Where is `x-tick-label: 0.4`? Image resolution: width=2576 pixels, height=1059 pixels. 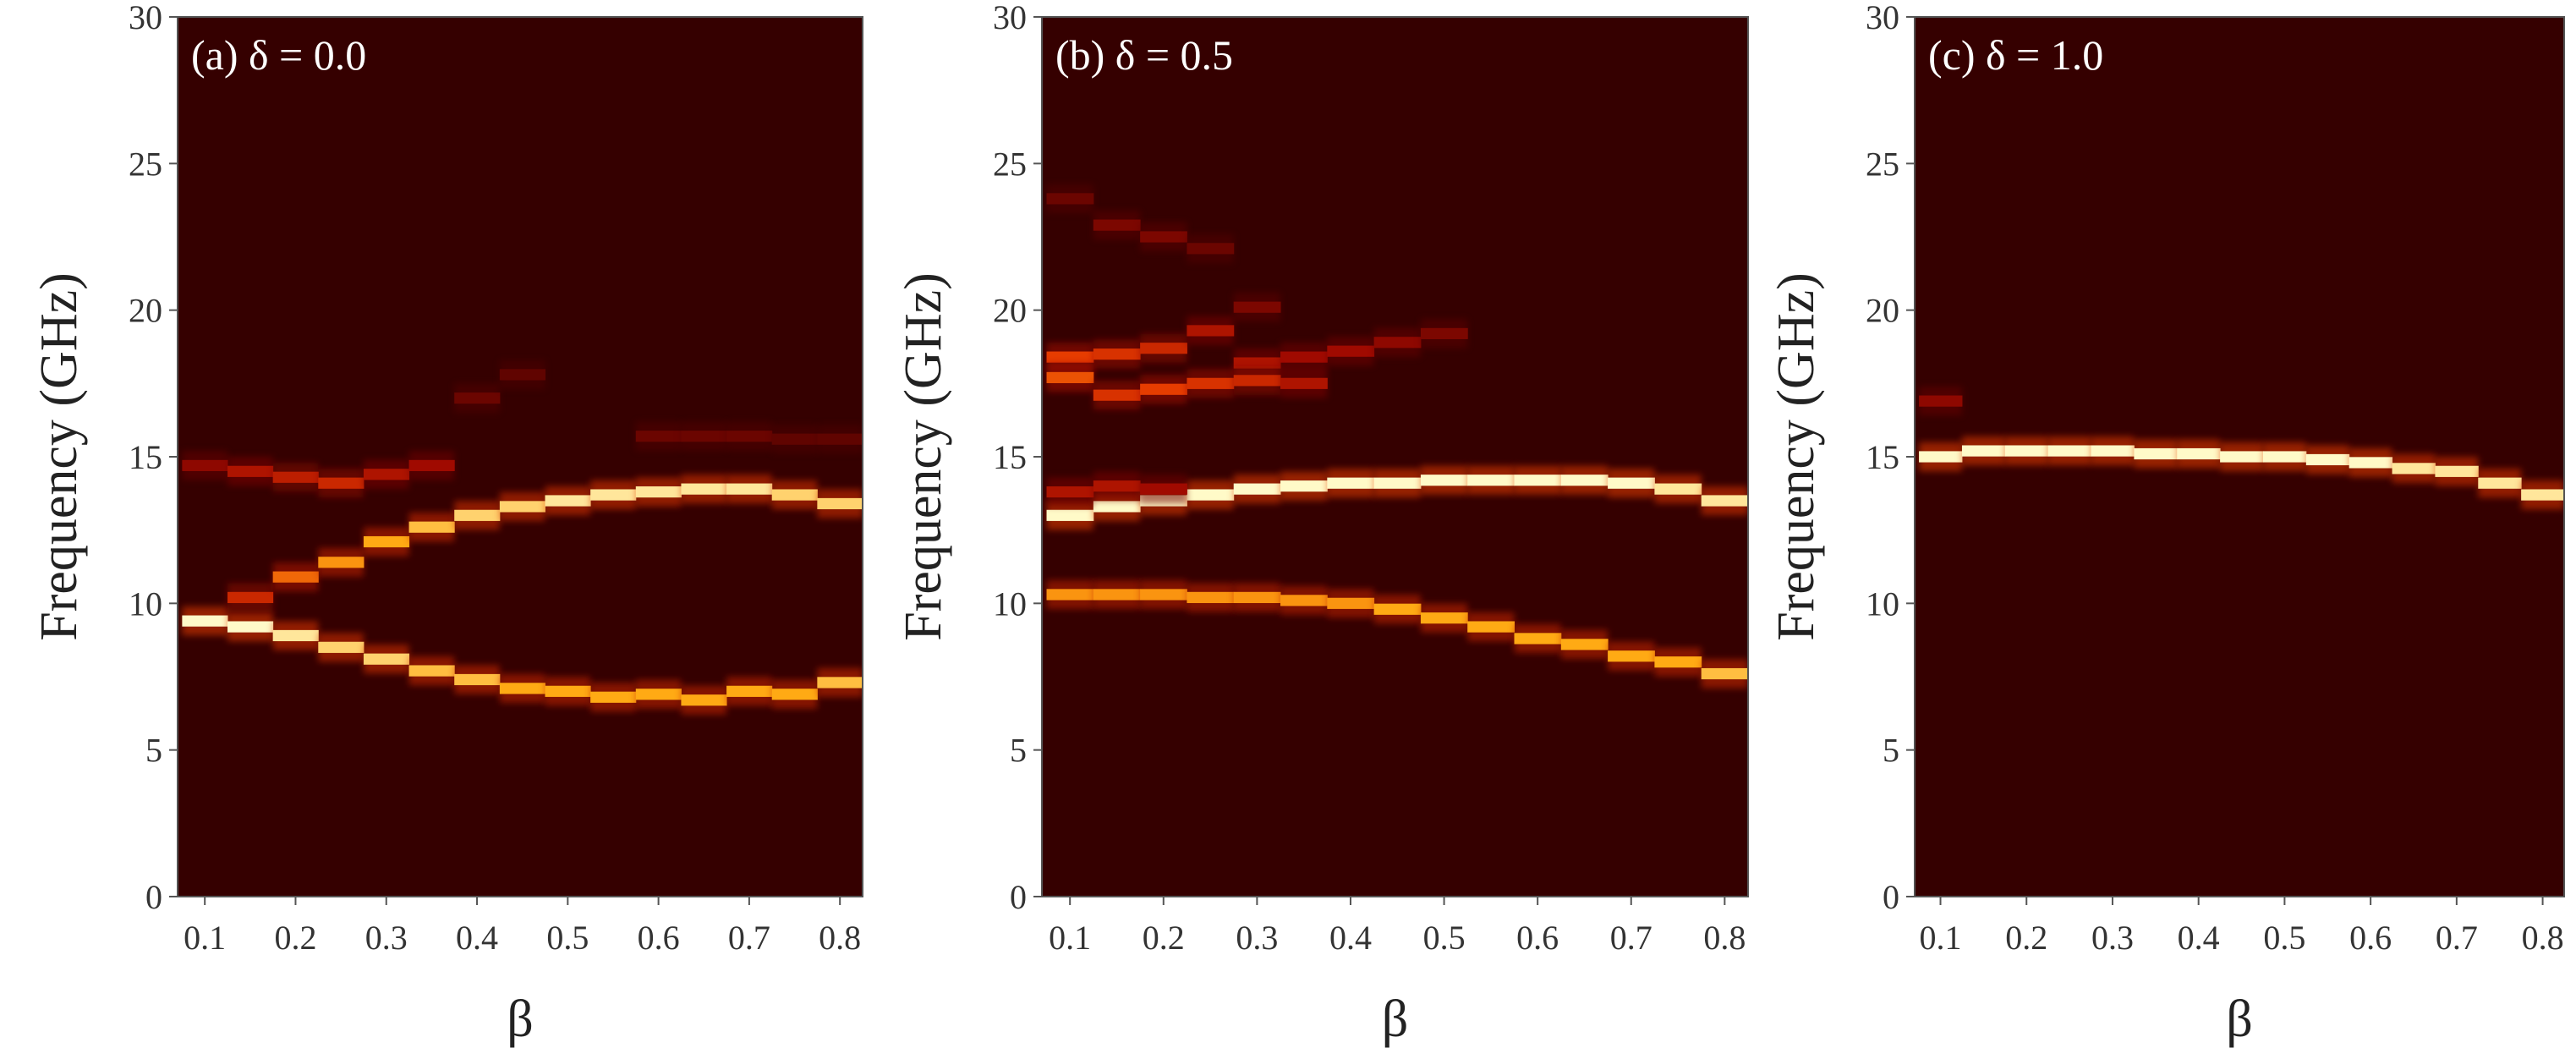
x-tick-label: 0.4 is located at coordinates (1350, 938).